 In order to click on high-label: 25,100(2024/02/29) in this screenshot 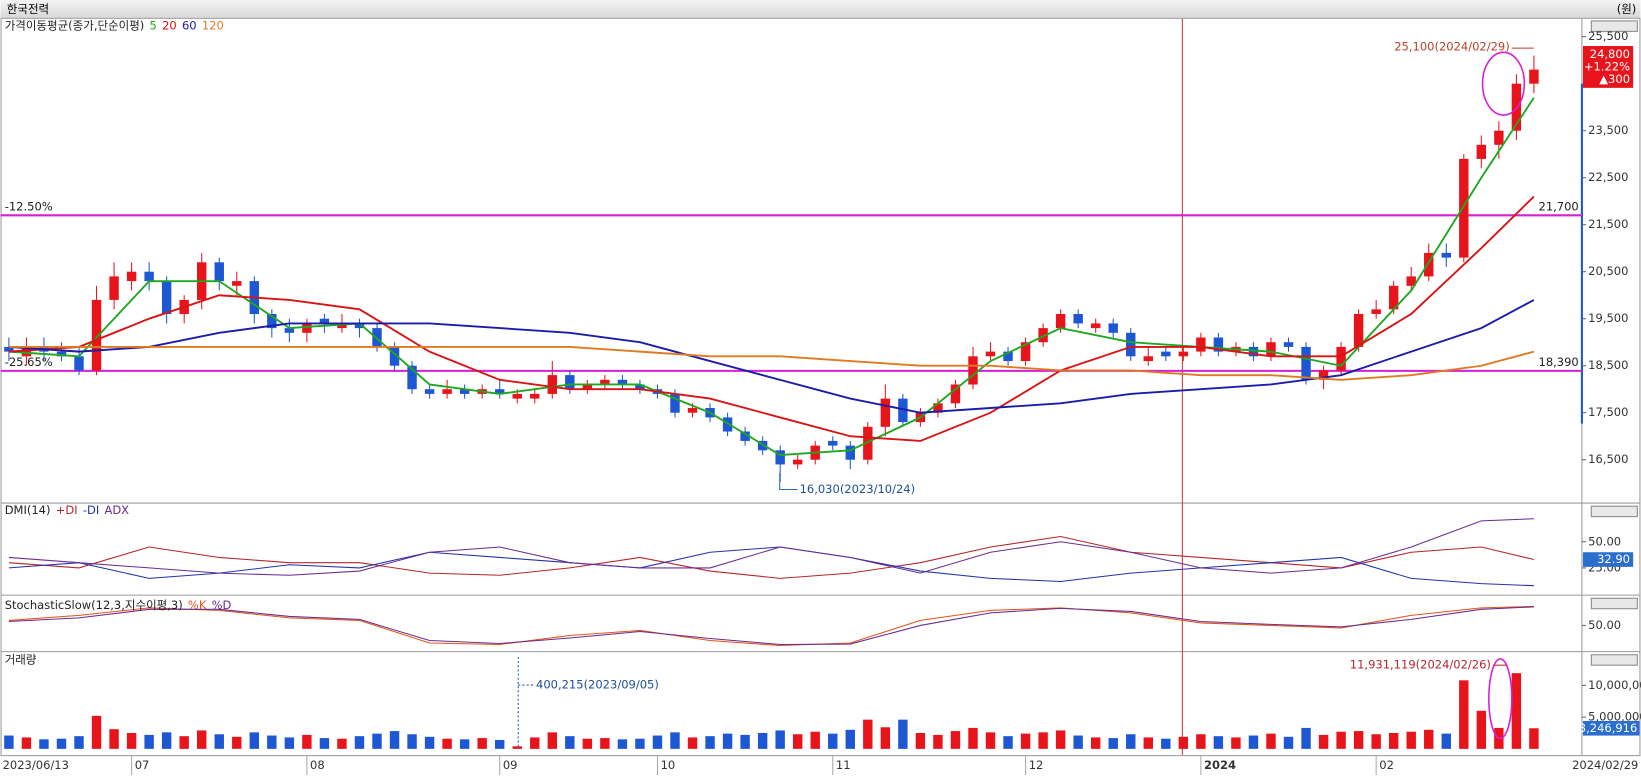, I will do `click(1452, 47)`.